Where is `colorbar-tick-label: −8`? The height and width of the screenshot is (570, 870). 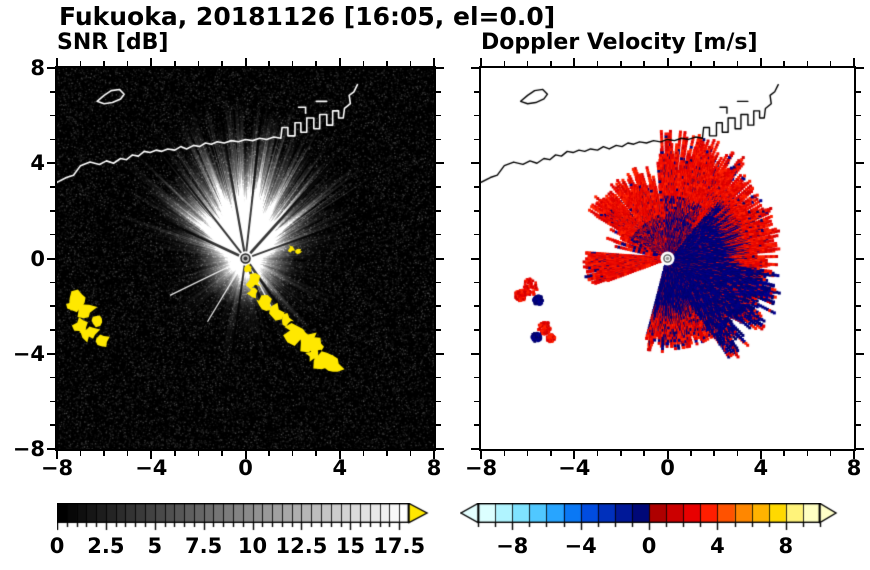
colorbar-tick-label: −8 is located at coordinates (512, 546).